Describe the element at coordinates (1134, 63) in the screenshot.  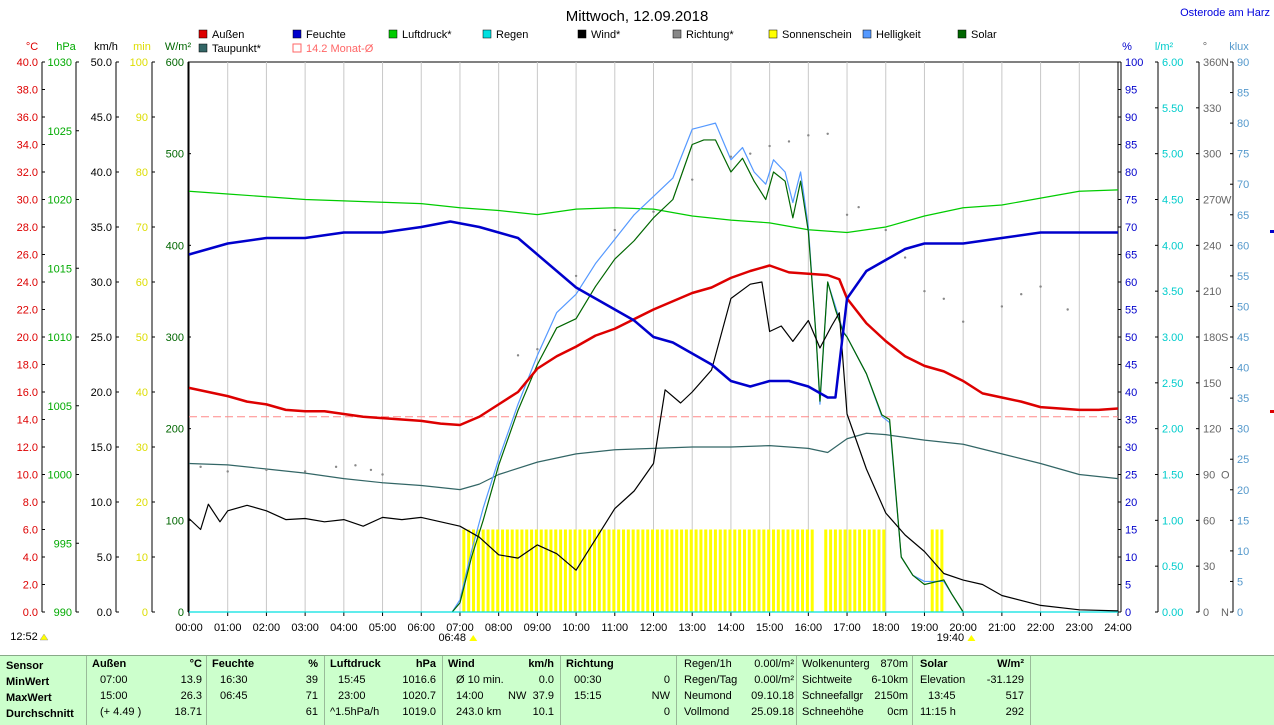
I see `axis-right-tick-label: 100` at that location.